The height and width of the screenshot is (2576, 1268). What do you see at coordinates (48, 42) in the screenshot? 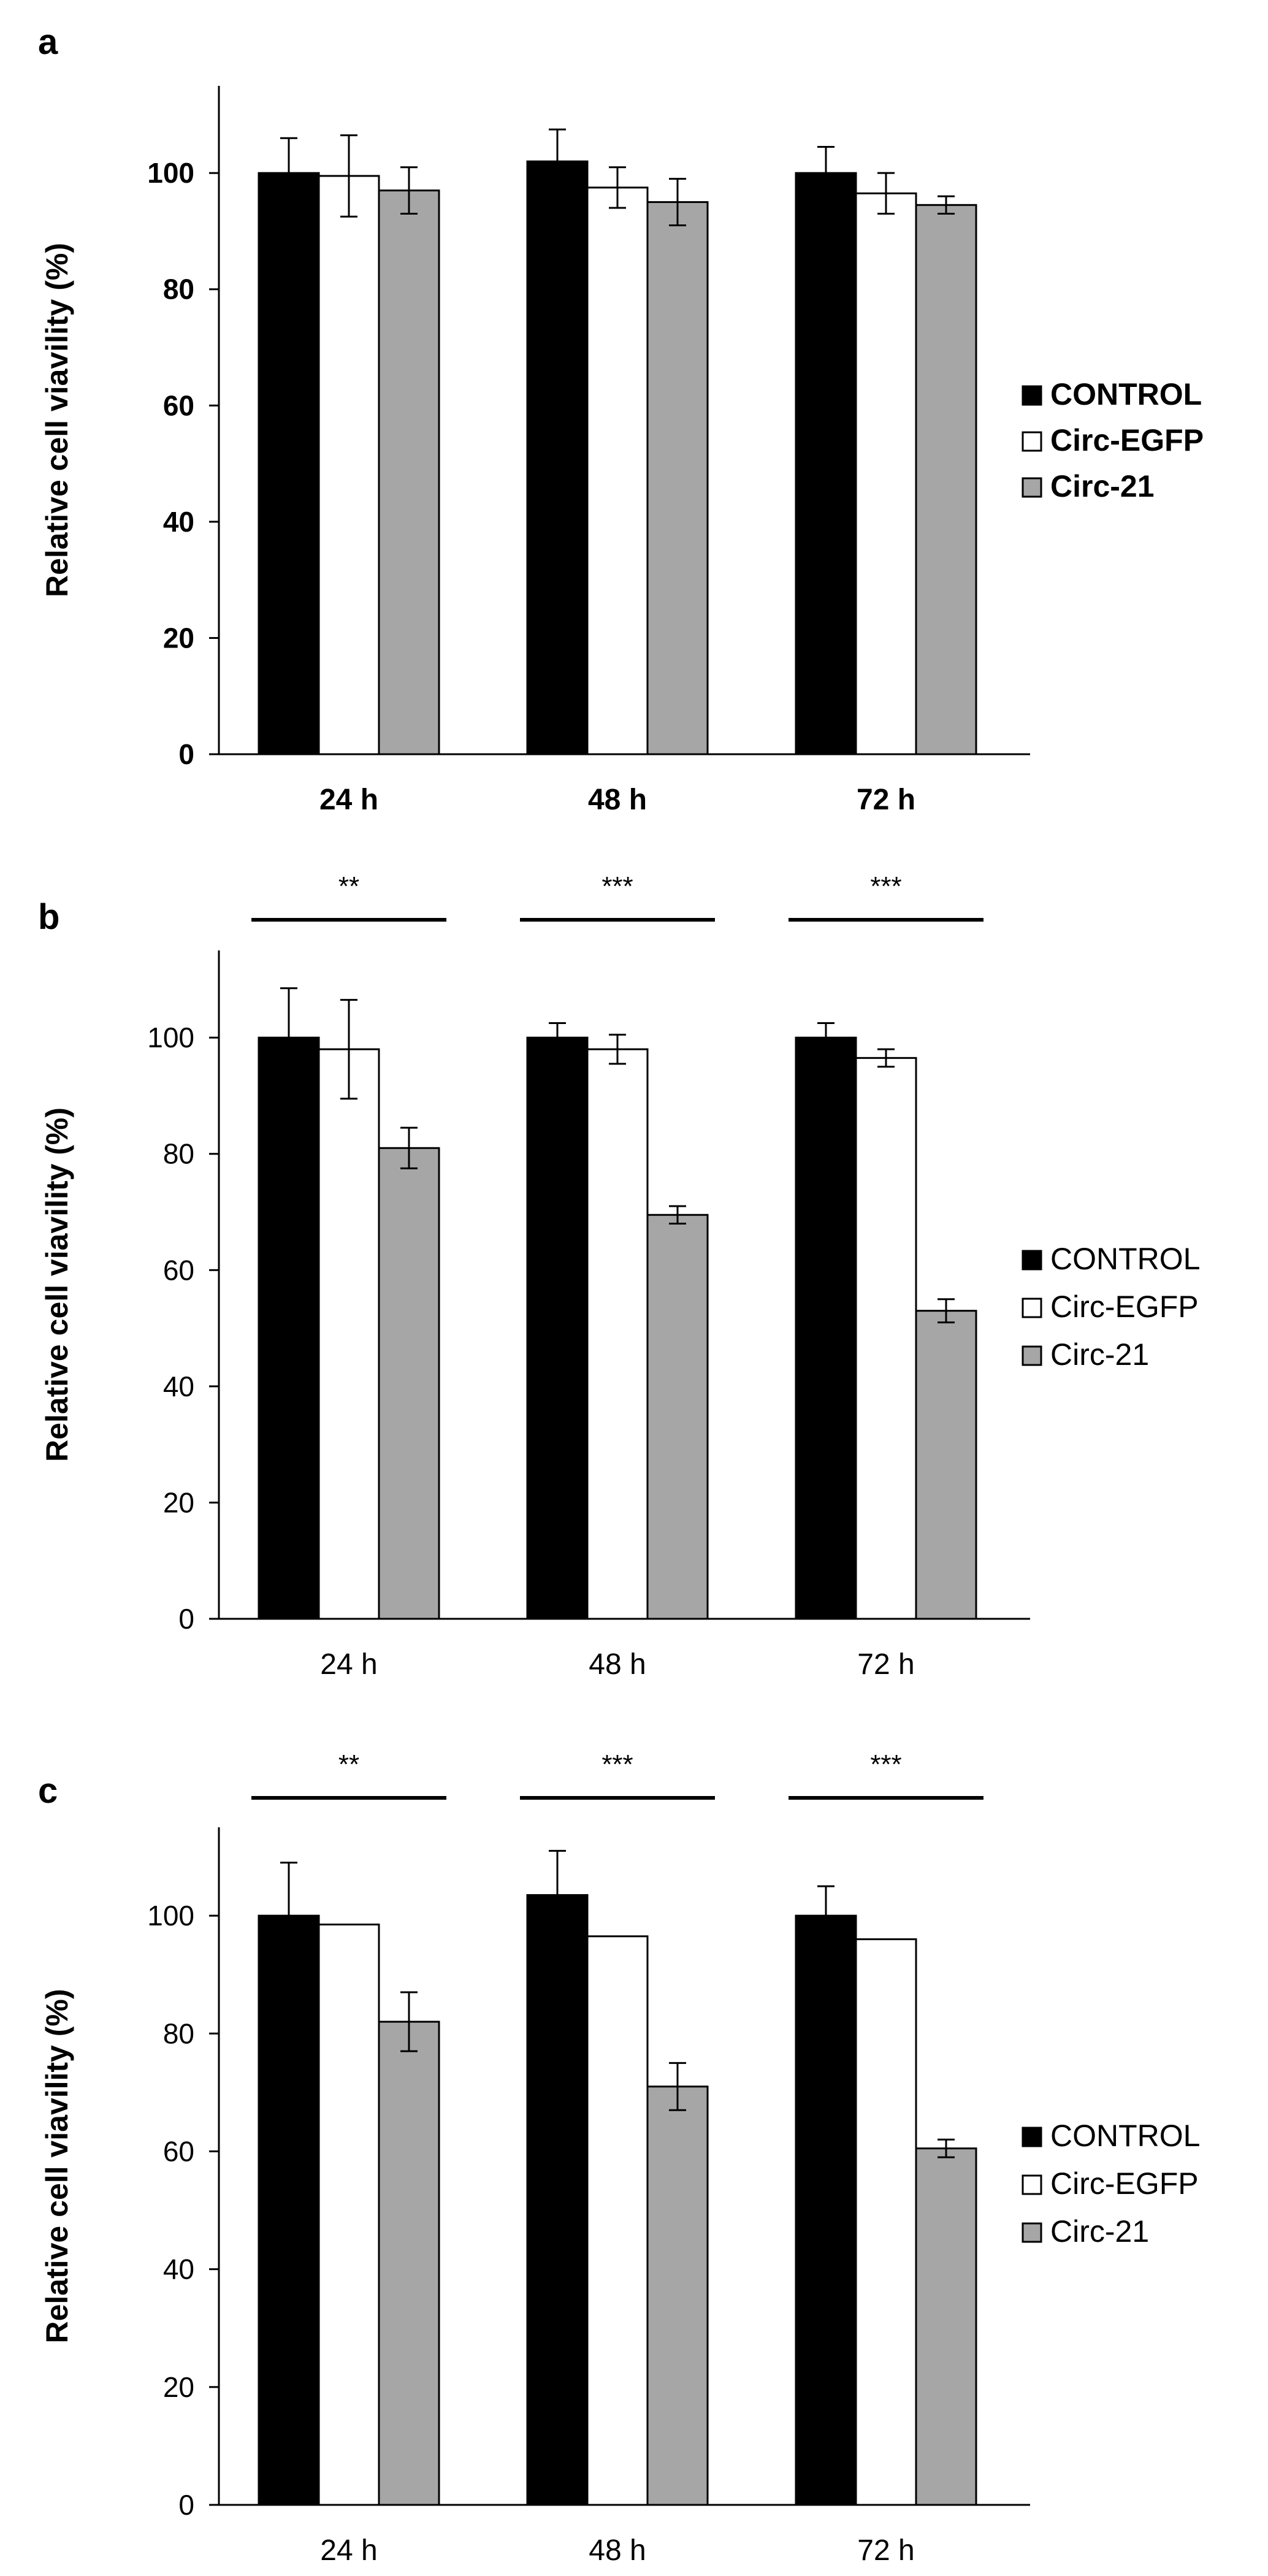
I see `panel-label: a` at bounding box center [48, 42].